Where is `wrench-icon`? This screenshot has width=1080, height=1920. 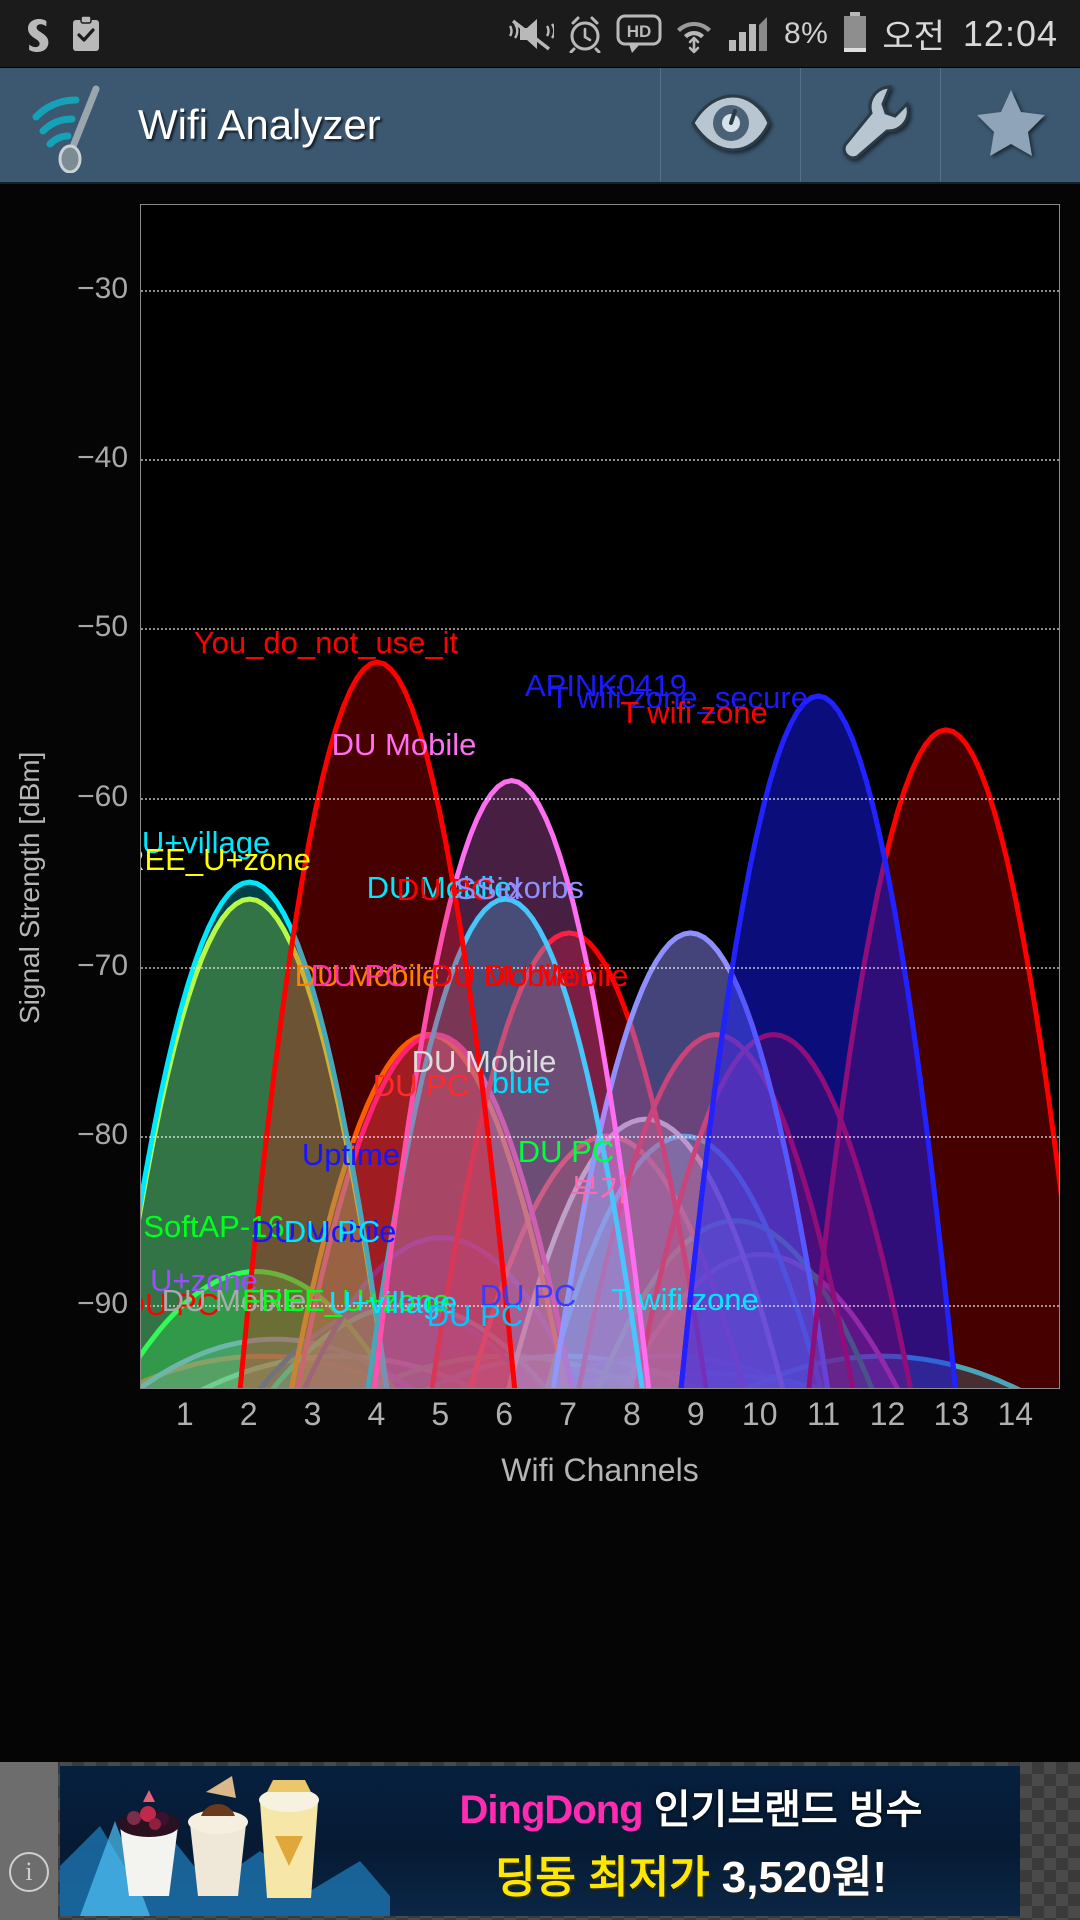
wrench-icon is located at coordinates (871, 125).